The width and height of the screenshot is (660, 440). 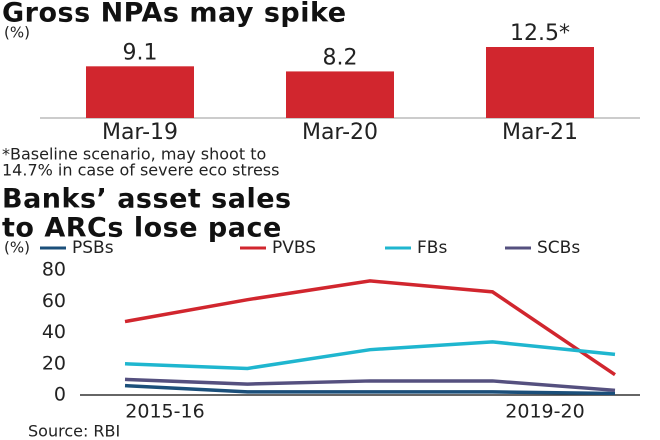 I want to click on value-label: 9.1, so click(x=140, y=52).